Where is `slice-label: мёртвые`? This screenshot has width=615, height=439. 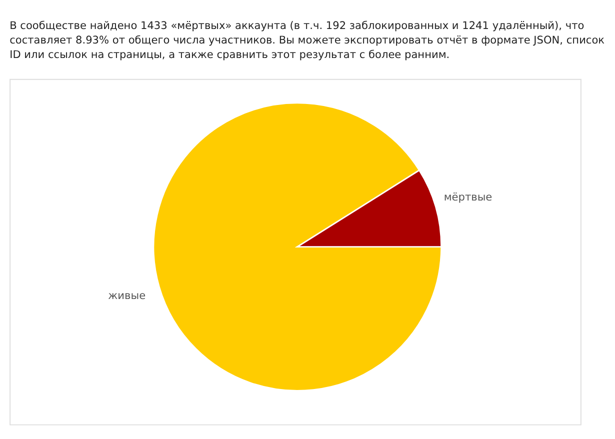 slice-label: мёртвые is located at coordinates (468, 198).